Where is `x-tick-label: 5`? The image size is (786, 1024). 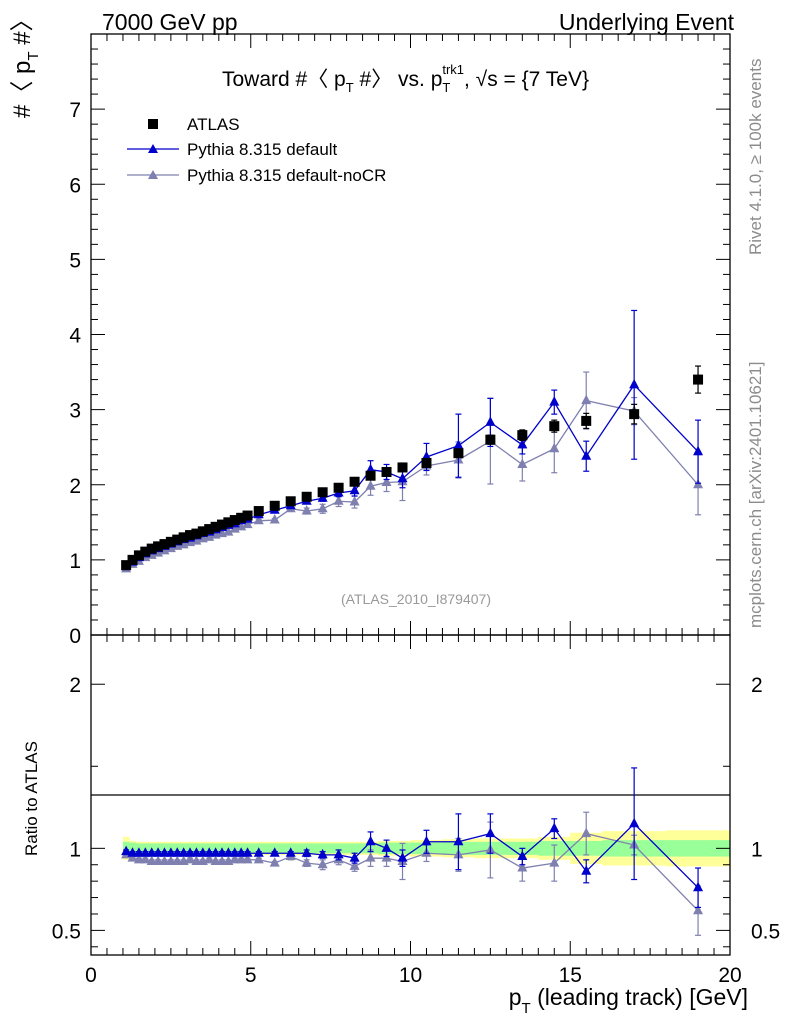
x-tick-label: 5 is located at coordinates (251, 975).